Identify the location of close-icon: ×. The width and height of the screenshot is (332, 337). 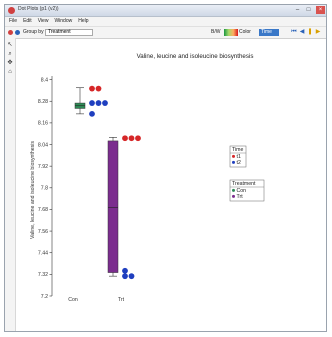
(320, 10).